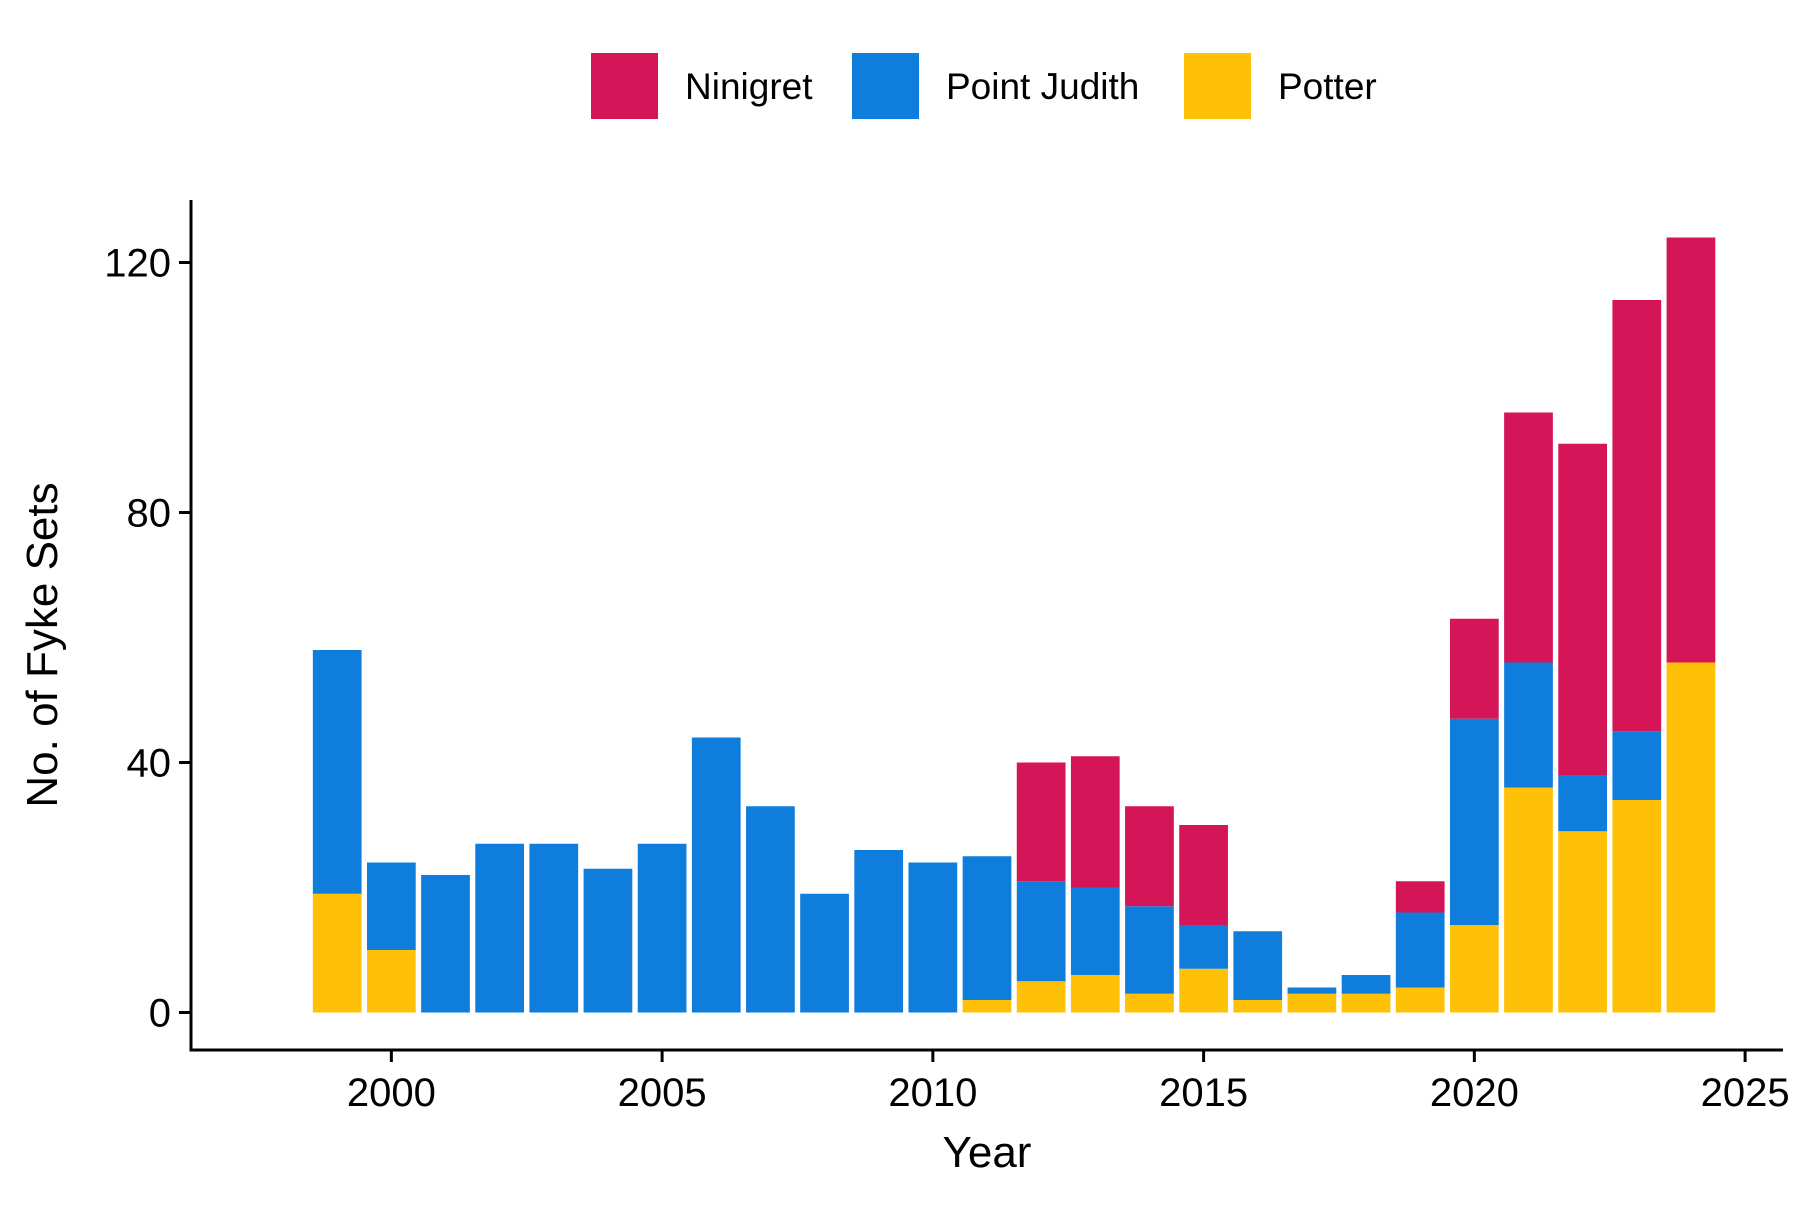 The height and width of the screenshot is (1205, 1800). Describe the element at coordinates (1474, 821) in the screenshot. I see `bar-point-judith-2020` at that location.